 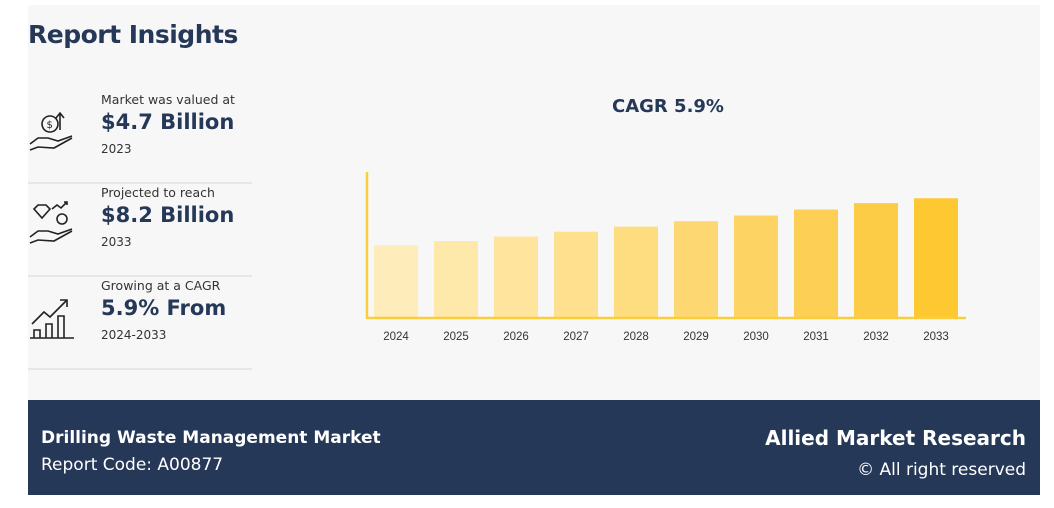 I want to click on insight-projected-value: Projected to reach $8.2 Billion 2033, so click(x=140, y=230).